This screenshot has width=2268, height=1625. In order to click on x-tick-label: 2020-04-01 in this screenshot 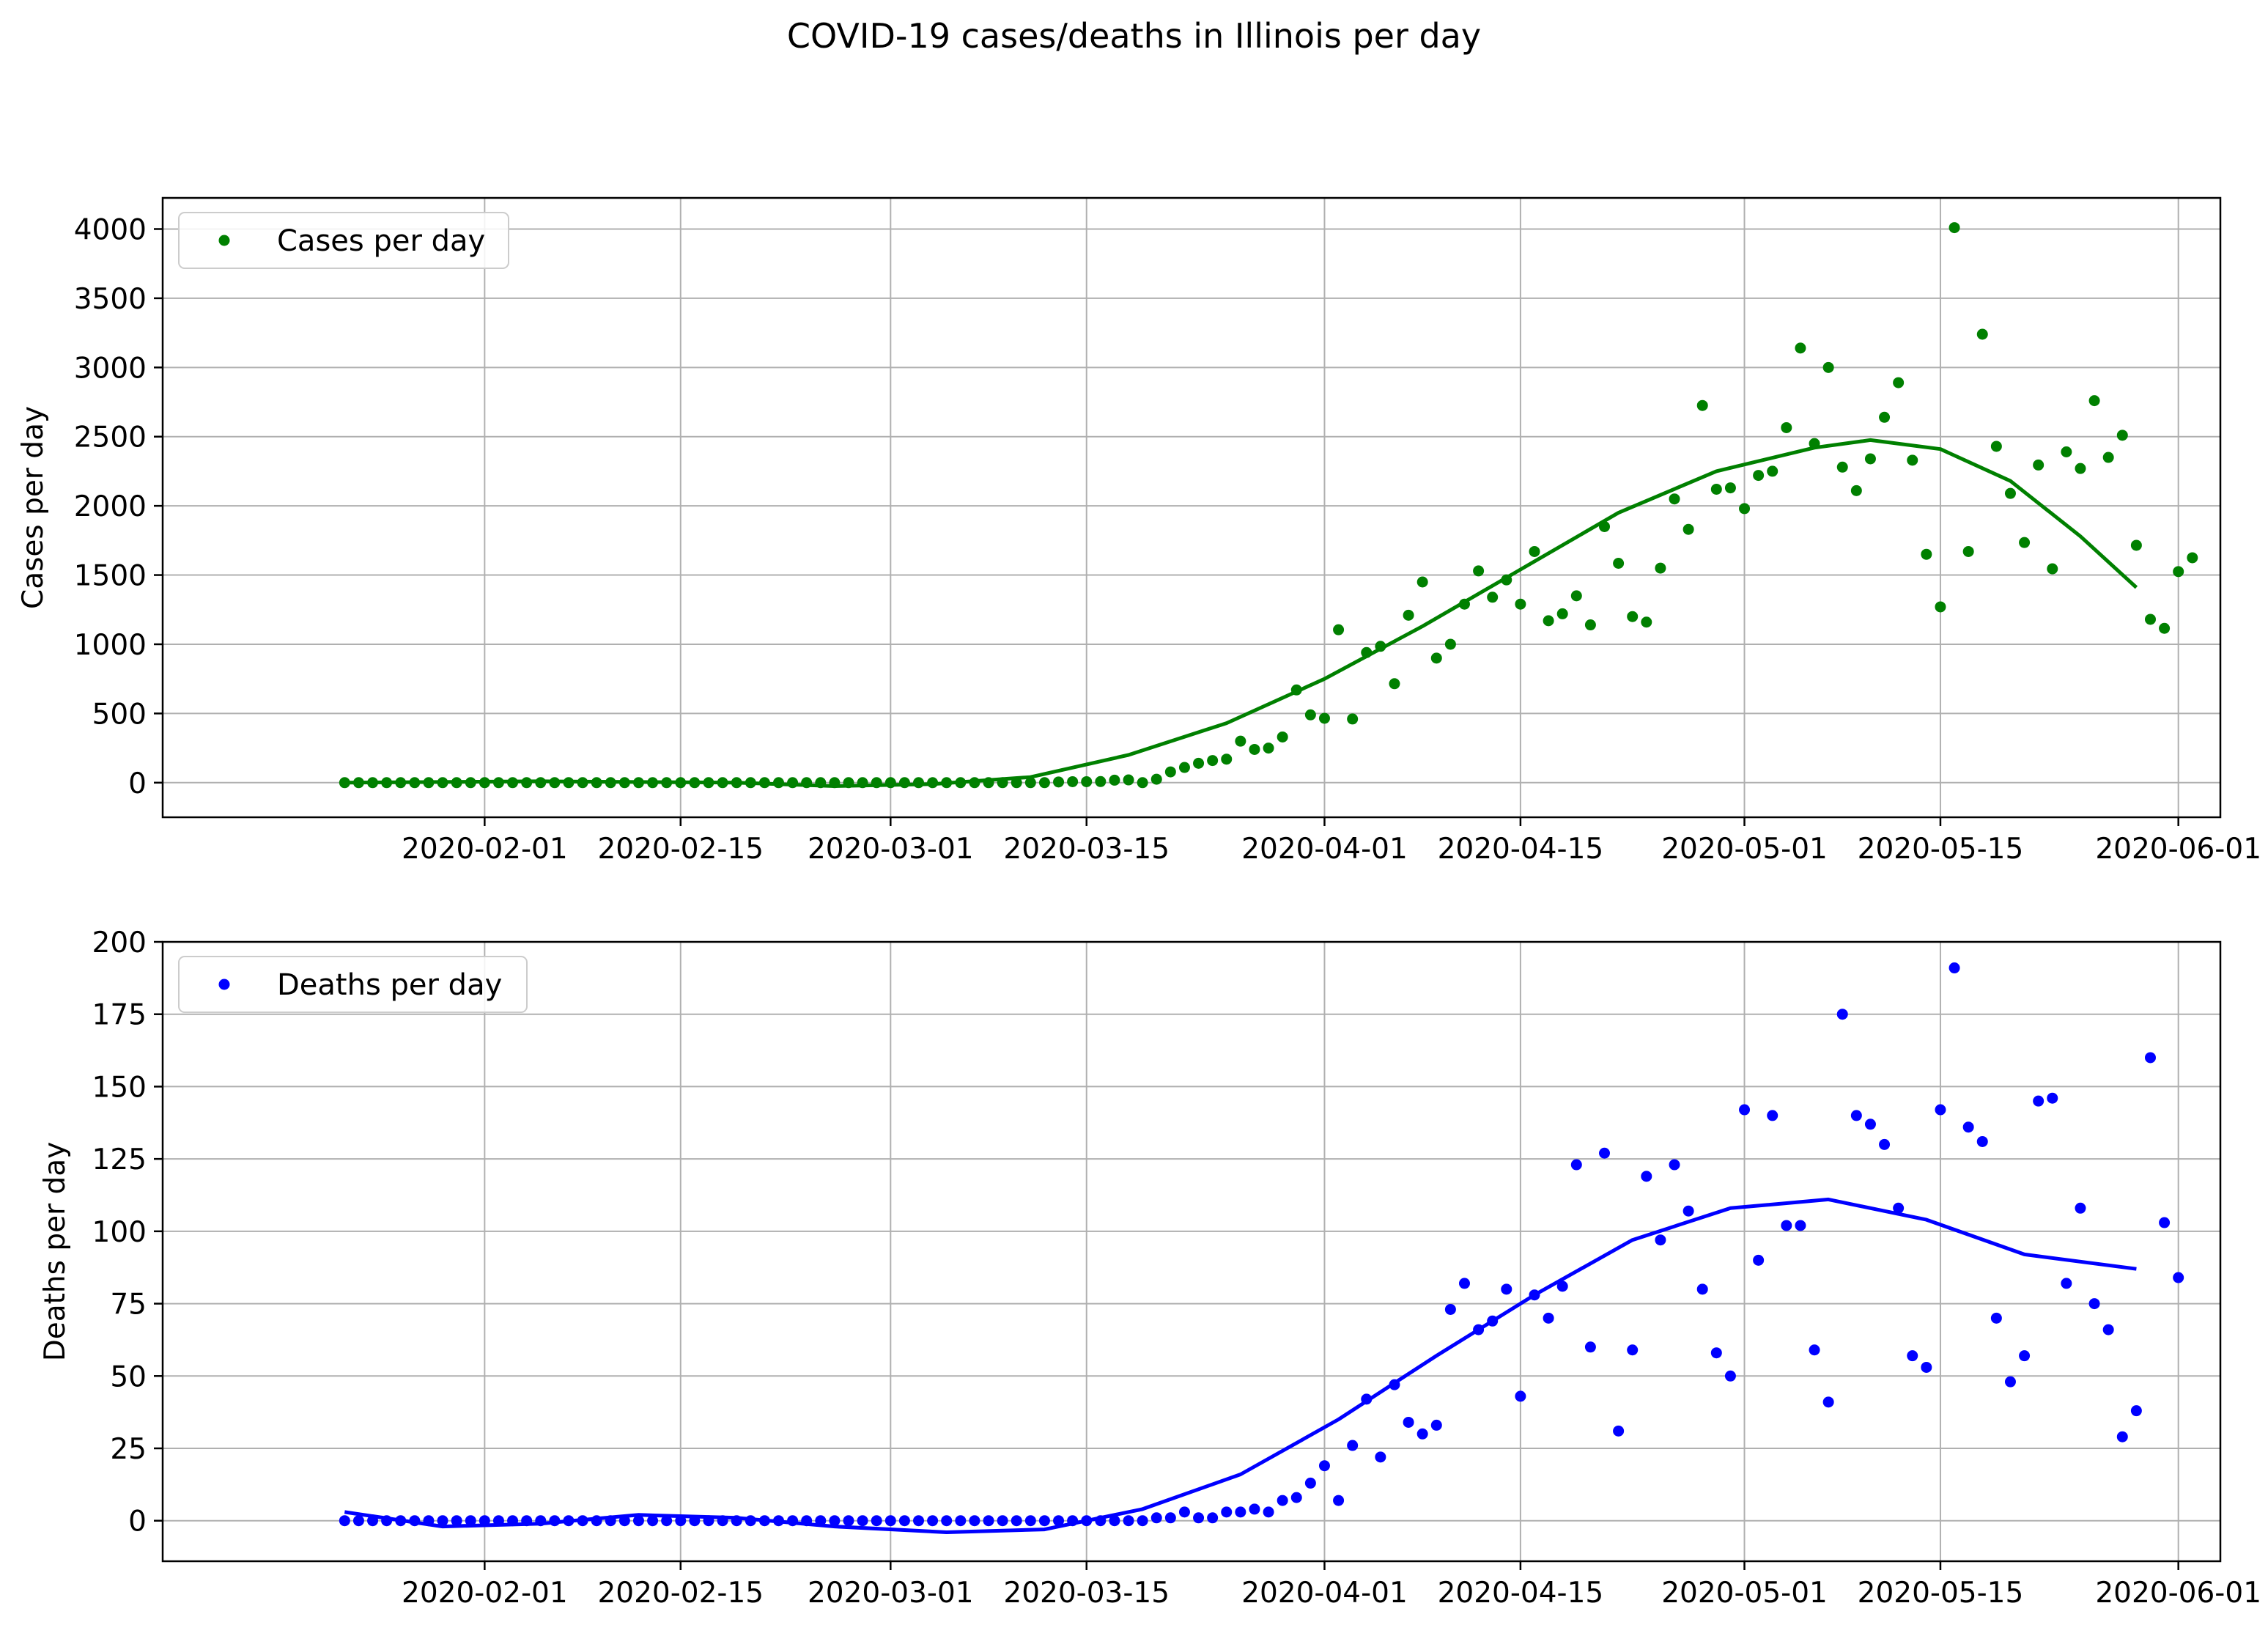, I will do `click(1324, 1593)`.